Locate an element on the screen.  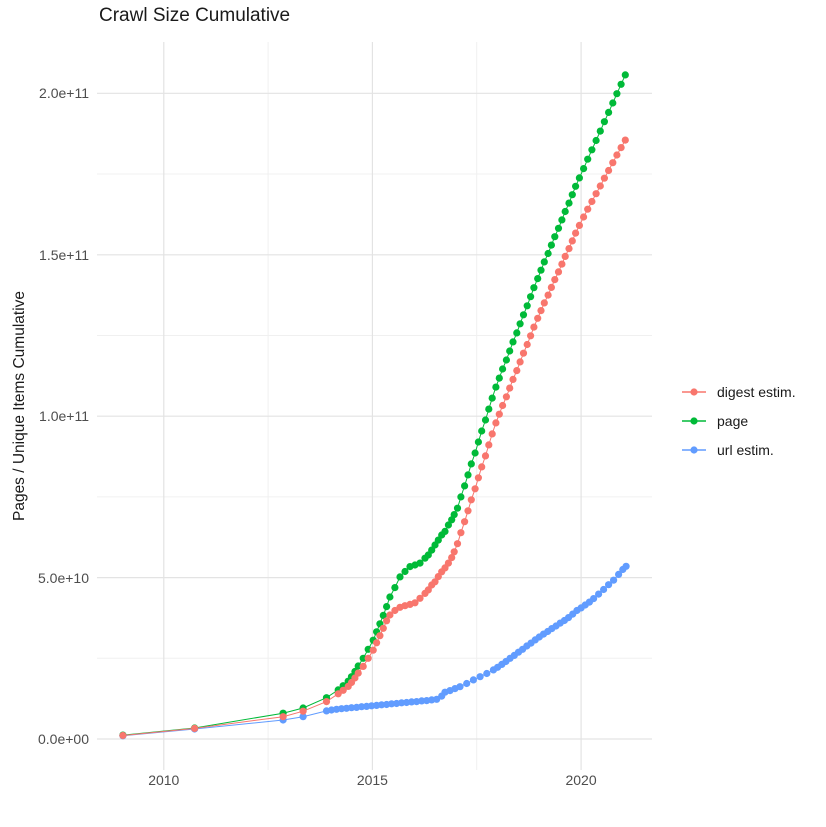
y-tick-label: 0.0e+00 is located at coordinates (63, 739).